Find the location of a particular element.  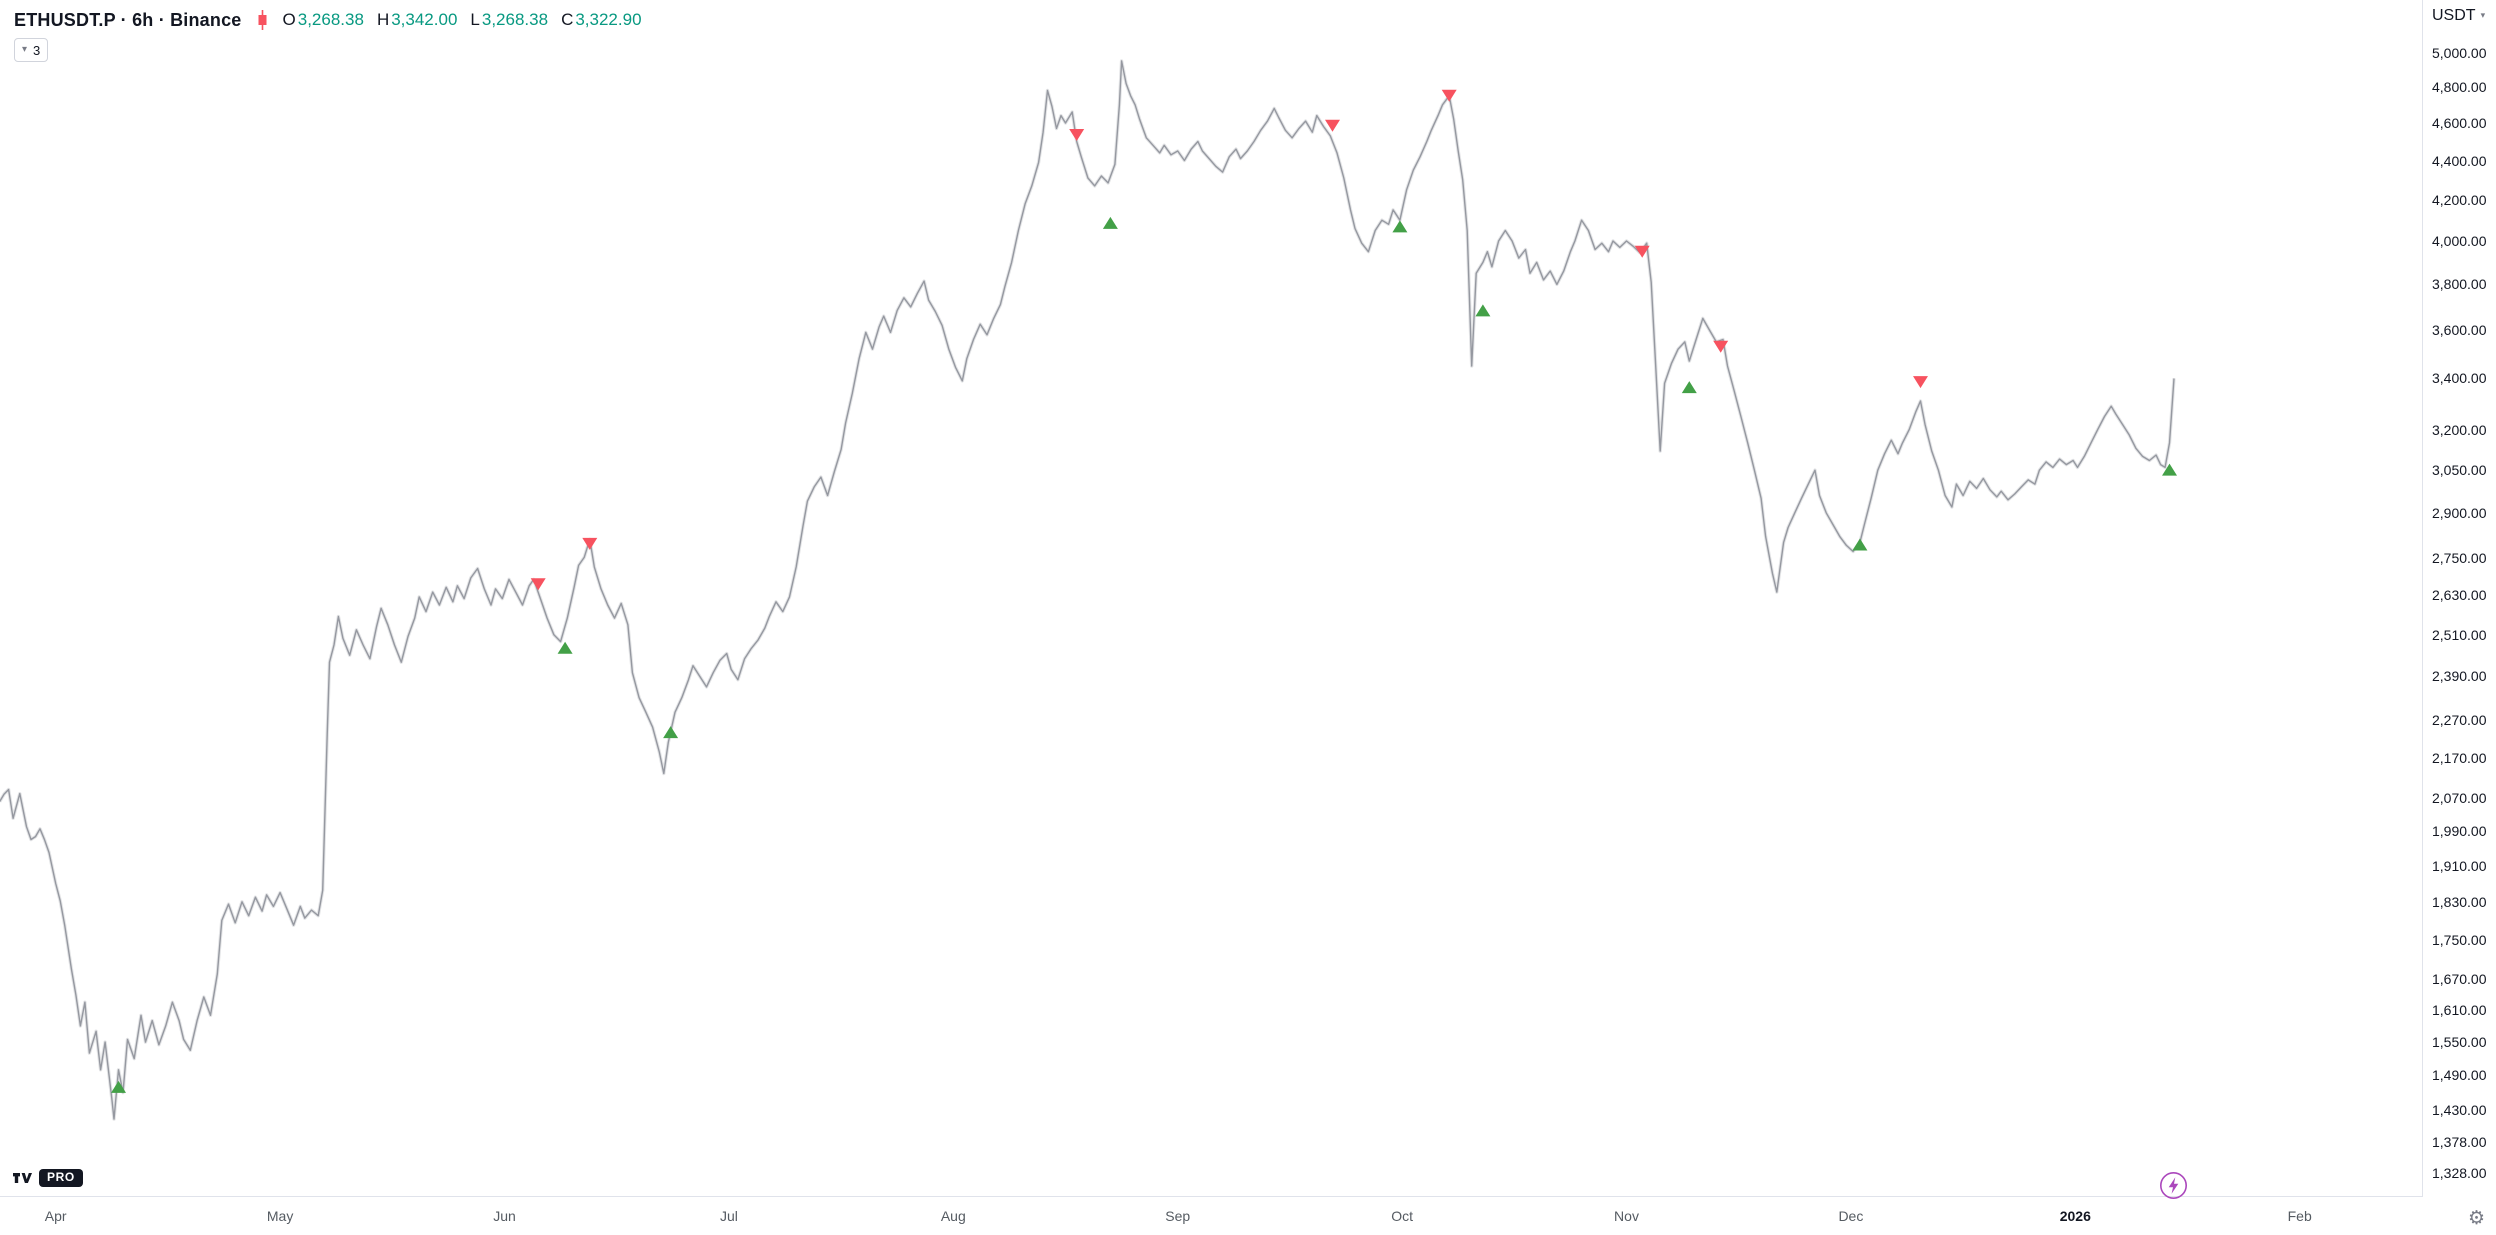

tradingview-logo: PRO is located at coordinates (48, 1178).